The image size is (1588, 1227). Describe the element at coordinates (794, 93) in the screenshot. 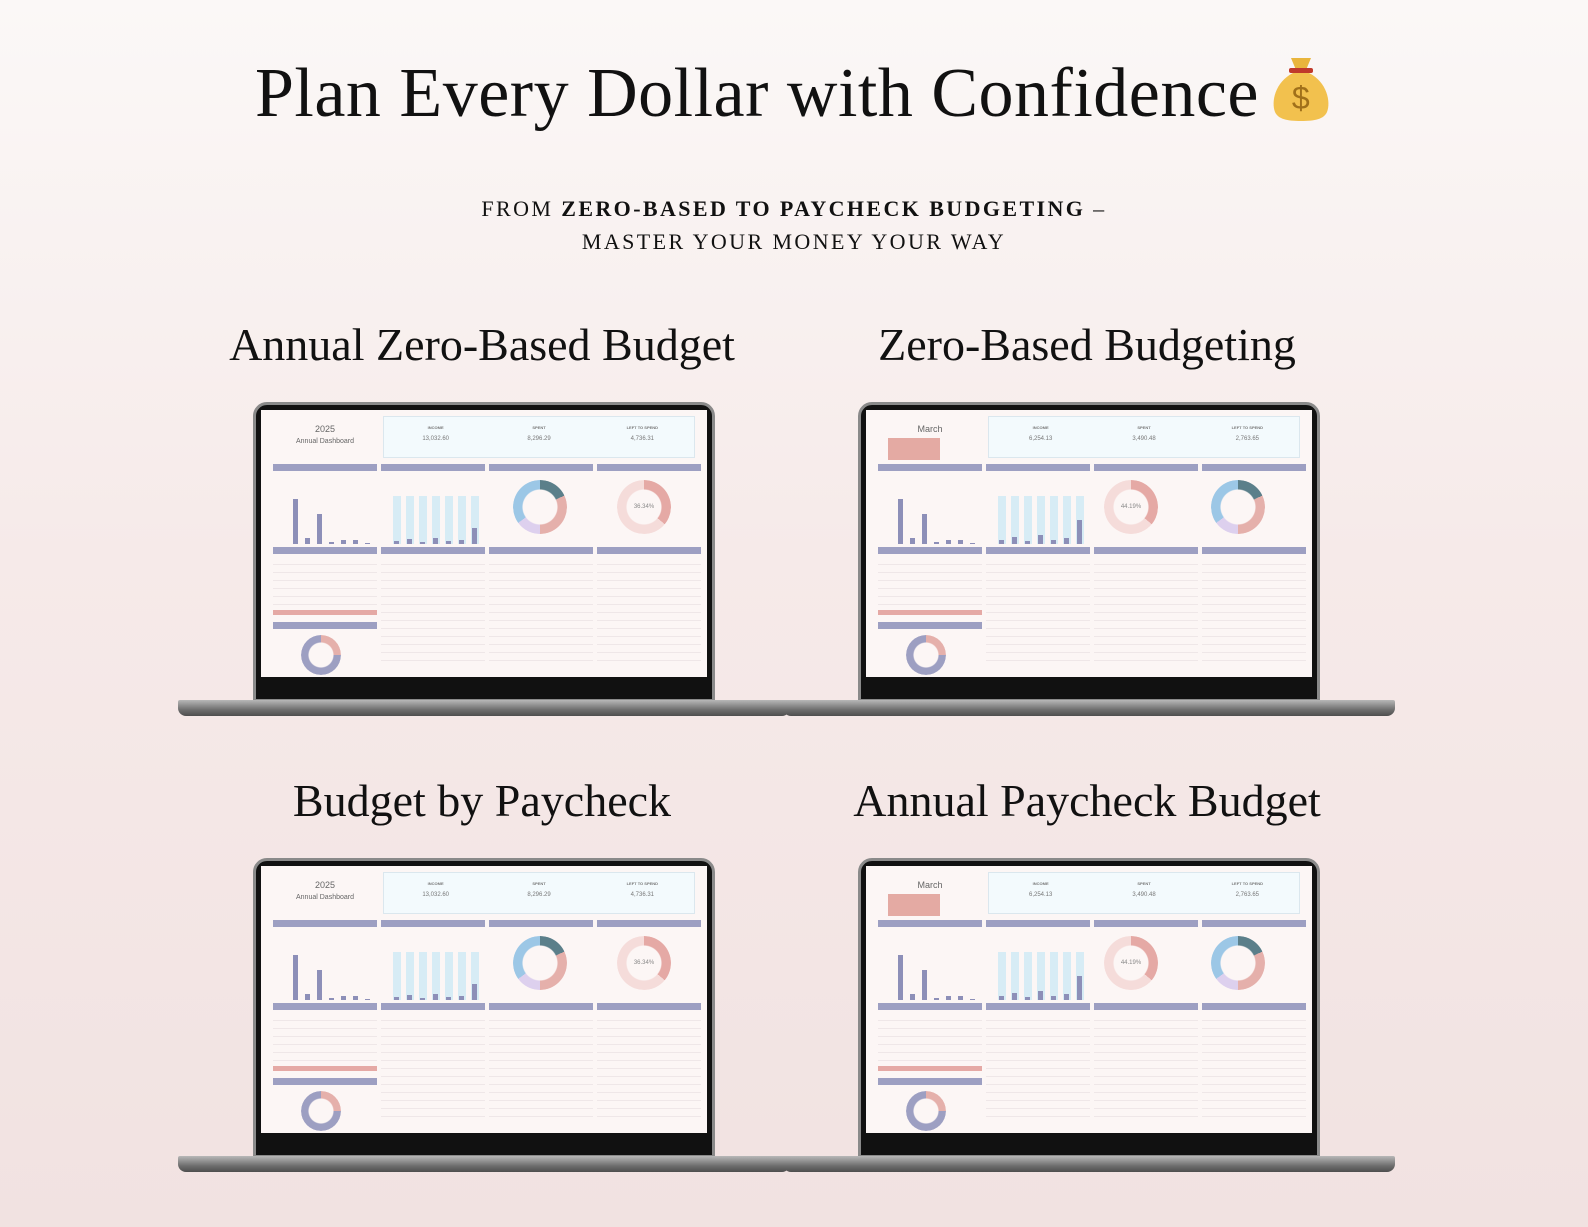

I see `page-title: Plan Every Dollar with Confidence $` at that location.